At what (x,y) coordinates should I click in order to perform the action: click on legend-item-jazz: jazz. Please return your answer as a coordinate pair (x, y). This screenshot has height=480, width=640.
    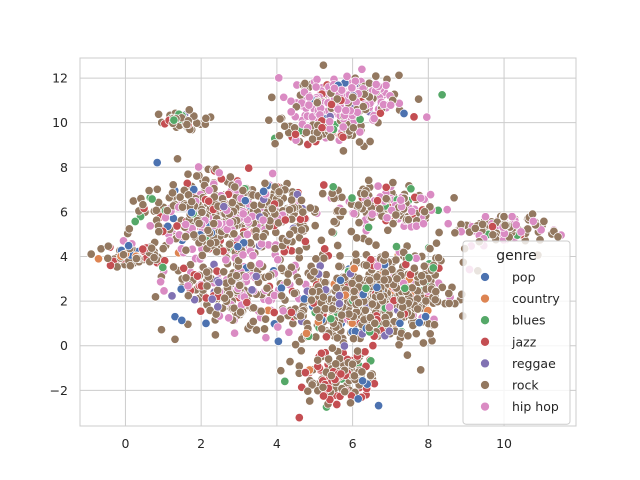
    Looking at the image, I should click on (508, 341).